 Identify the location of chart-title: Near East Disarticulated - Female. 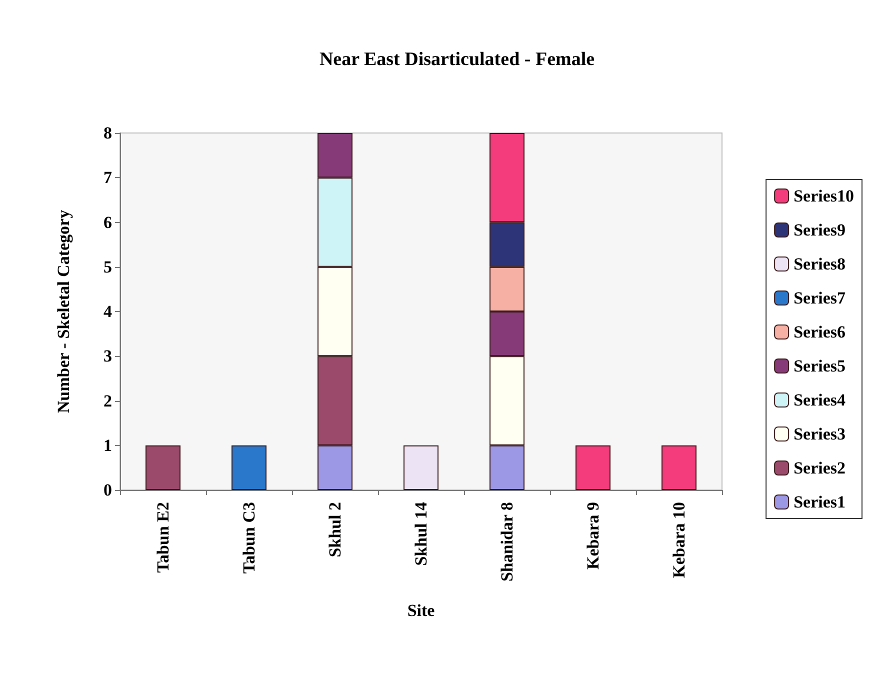
(457, 59).